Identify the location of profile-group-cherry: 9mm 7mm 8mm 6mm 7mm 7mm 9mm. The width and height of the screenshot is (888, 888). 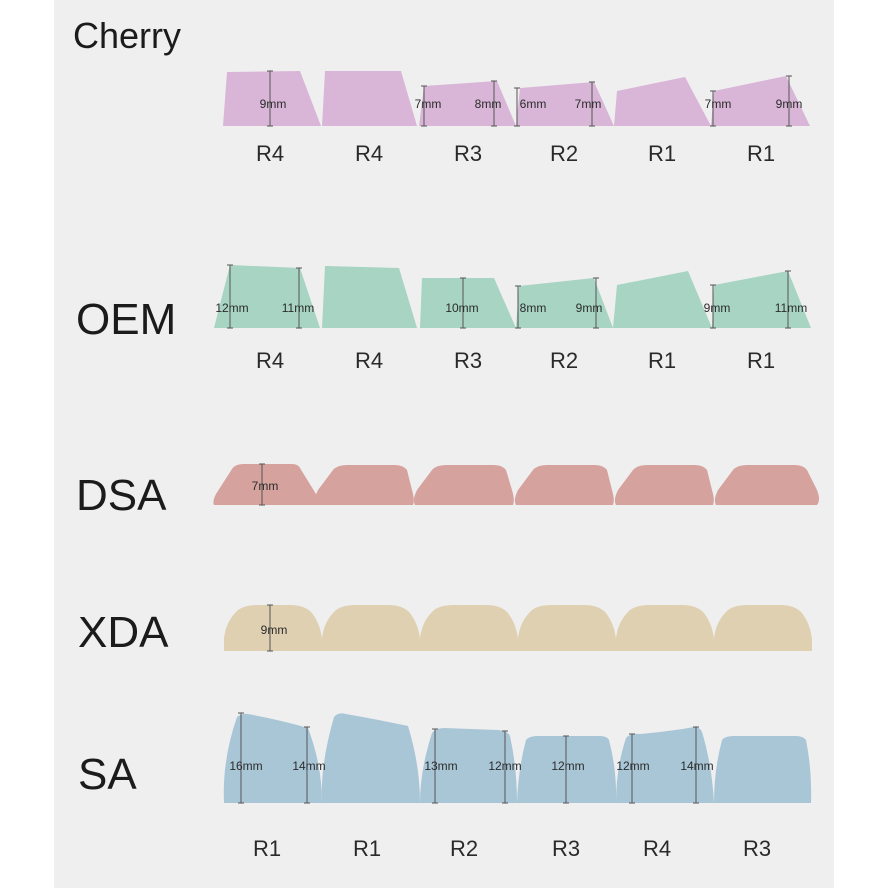
(516, 98).